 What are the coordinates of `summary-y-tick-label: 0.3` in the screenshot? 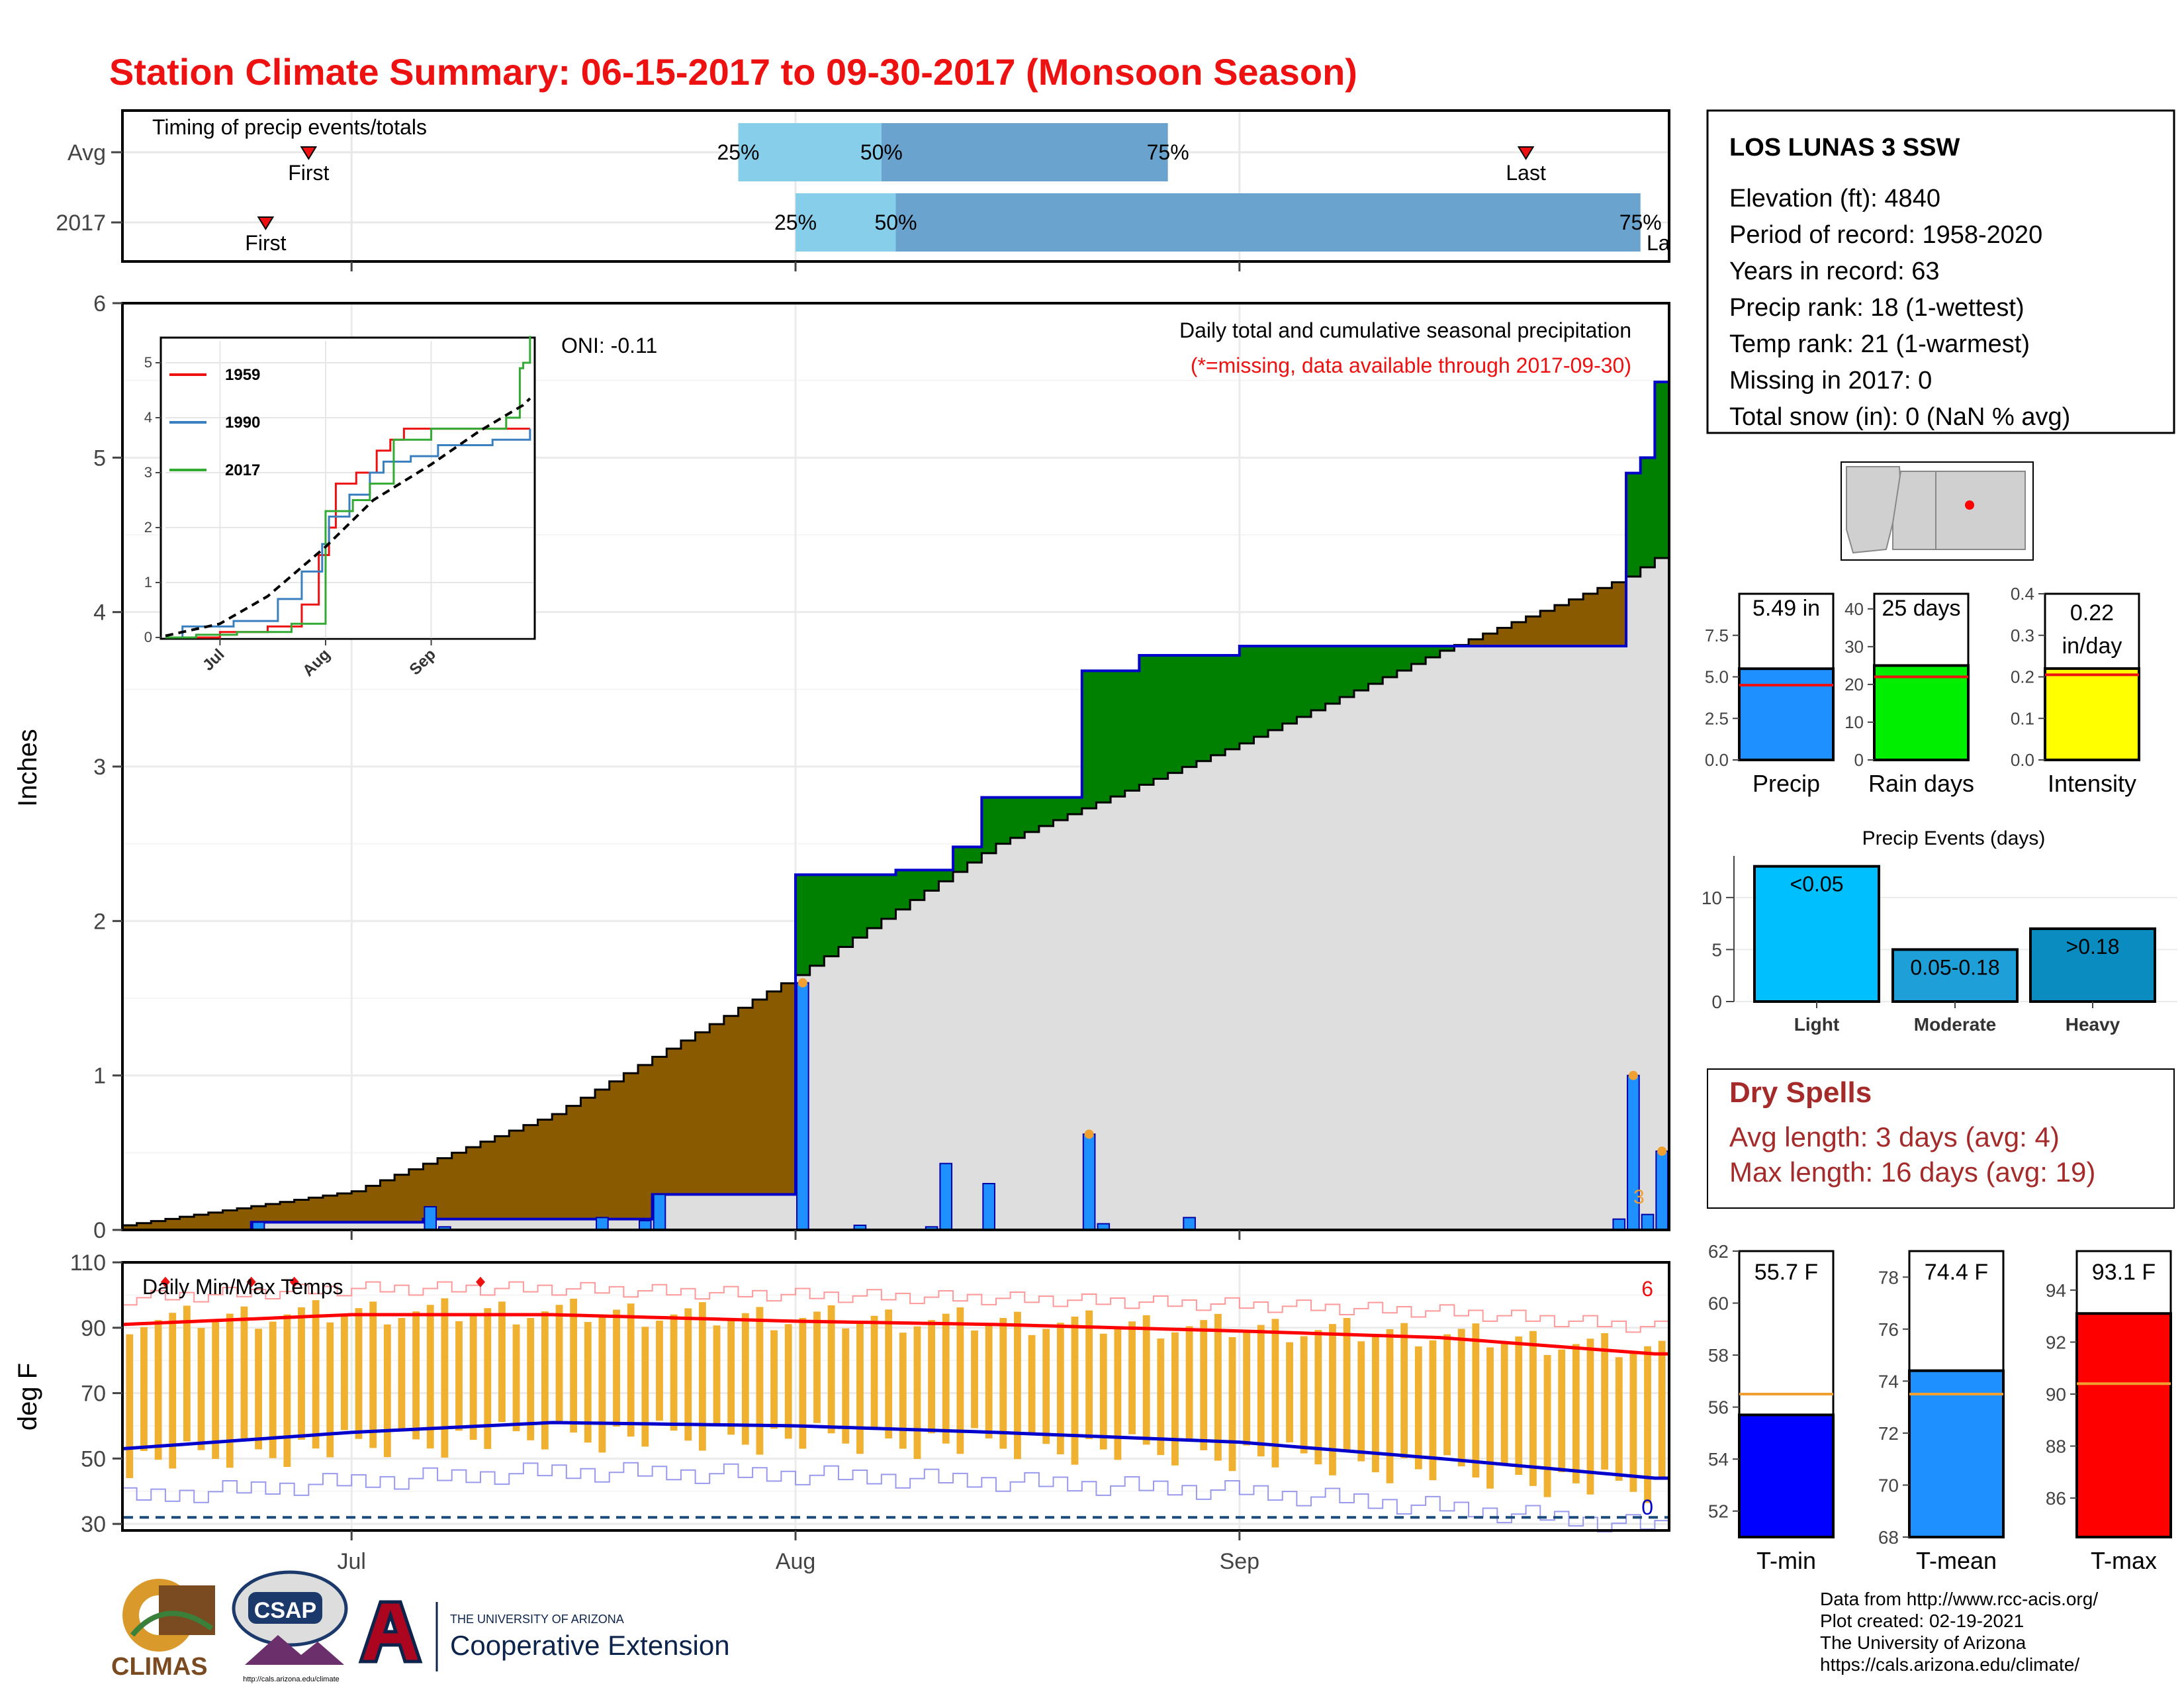 It's located at (2022, 635).